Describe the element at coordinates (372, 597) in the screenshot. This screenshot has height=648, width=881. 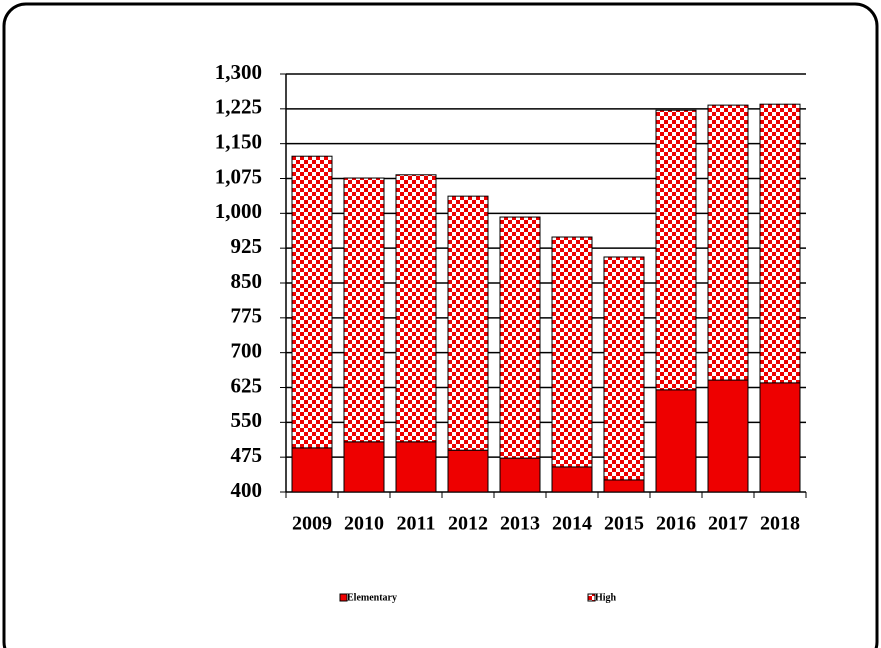
I see `legend-label: Elementary` at that location.